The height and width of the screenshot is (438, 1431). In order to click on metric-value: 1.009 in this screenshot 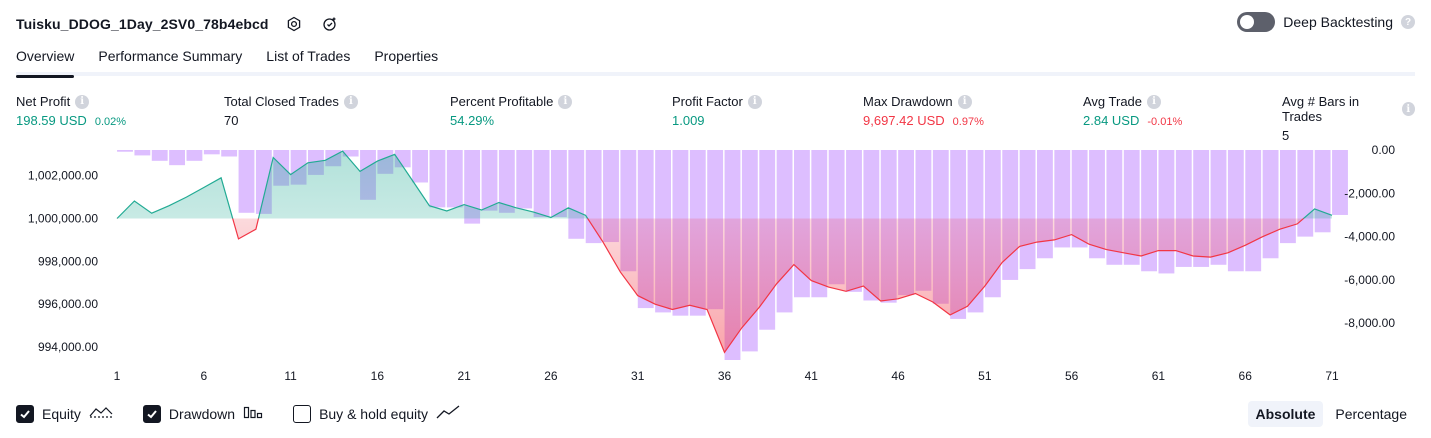, I will do `click(688, 120)`.